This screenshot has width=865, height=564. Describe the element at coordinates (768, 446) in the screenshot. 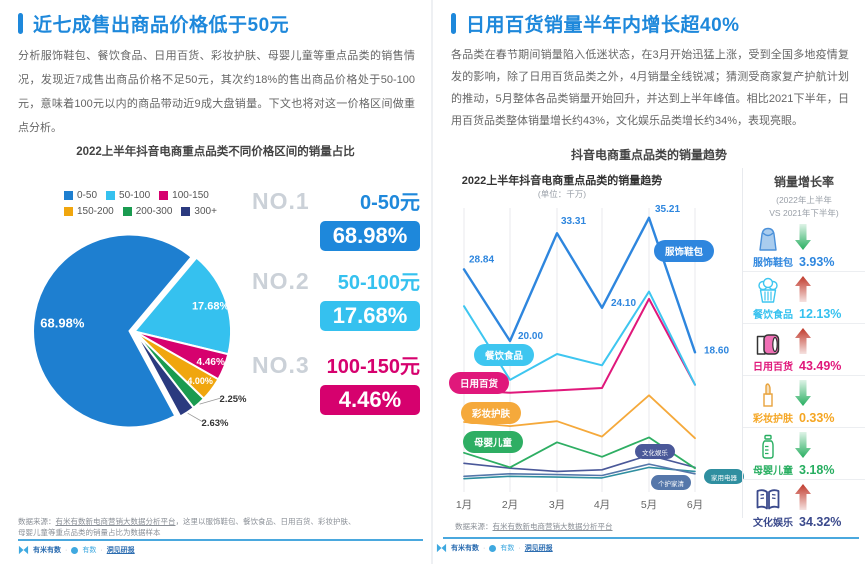

I see `baby-bottle-icon` at that location.